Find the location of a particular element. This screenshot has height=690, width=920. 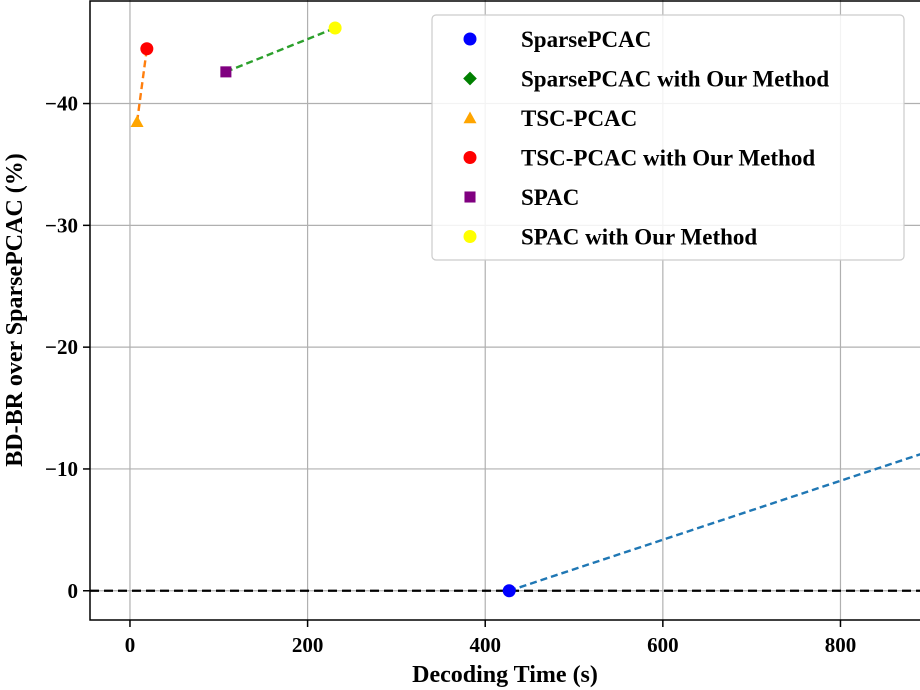

legend-label-3: TSC-PCAC with Our Method is located at coordinates (668, 158).